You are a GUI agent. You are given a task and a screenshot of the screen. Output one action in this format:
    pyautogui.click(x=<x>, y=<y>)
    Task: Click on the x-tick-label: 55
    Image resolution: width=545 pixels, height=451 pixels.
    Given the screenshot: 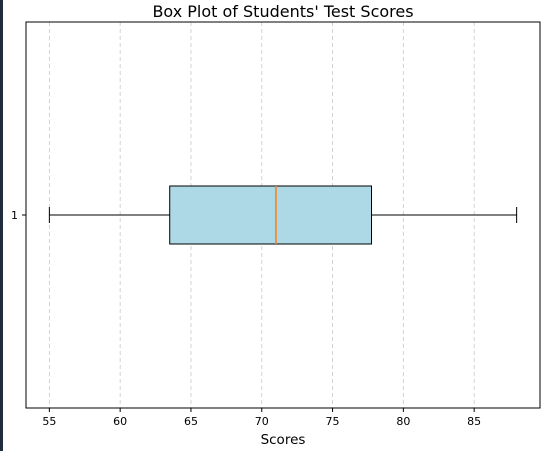 What is the action you would take?
    pyautogui.click(x=49, y=421)
    